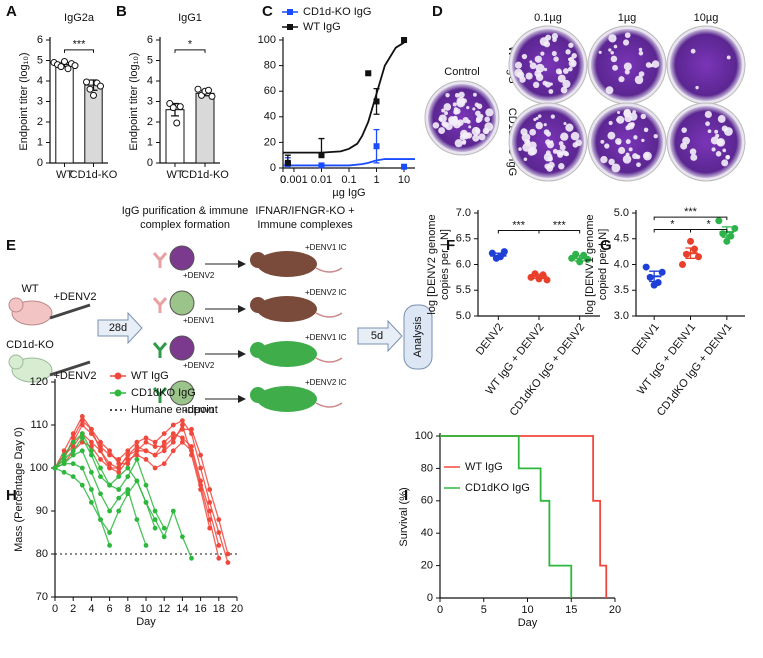  I want to click on x-tick-label: 16, so click(200, 609).